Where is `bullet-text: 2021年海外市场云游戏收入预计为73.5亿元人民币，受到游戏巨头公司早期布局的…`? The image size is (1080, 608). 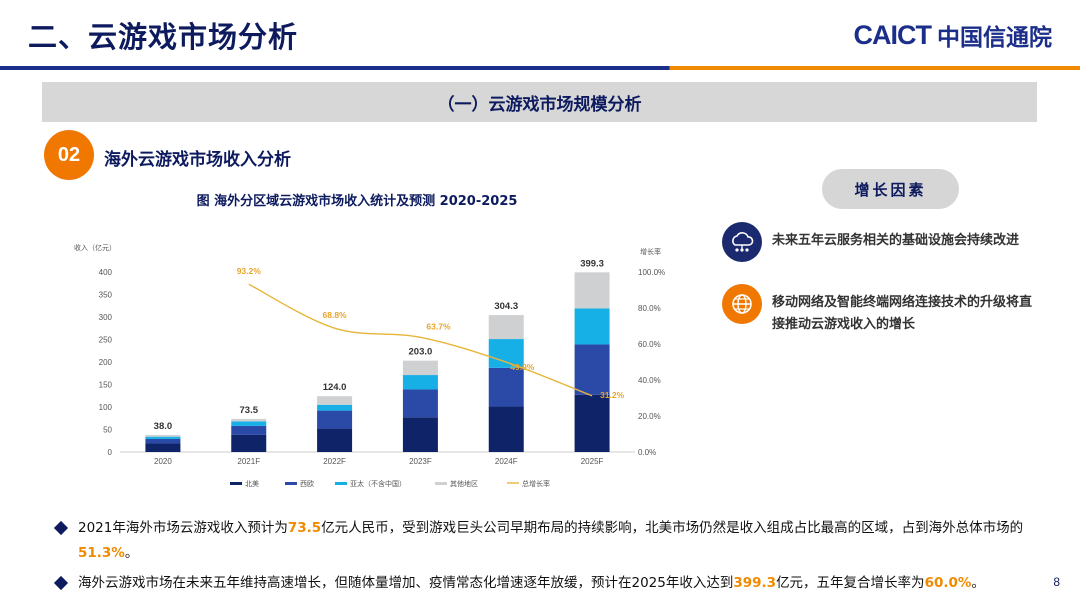 bullet-text: 2021年海外市场云游戏收入预计为73.5亿元人民币，受到游戏巨头公司早期布局的… is located at coordinates (557, 541).